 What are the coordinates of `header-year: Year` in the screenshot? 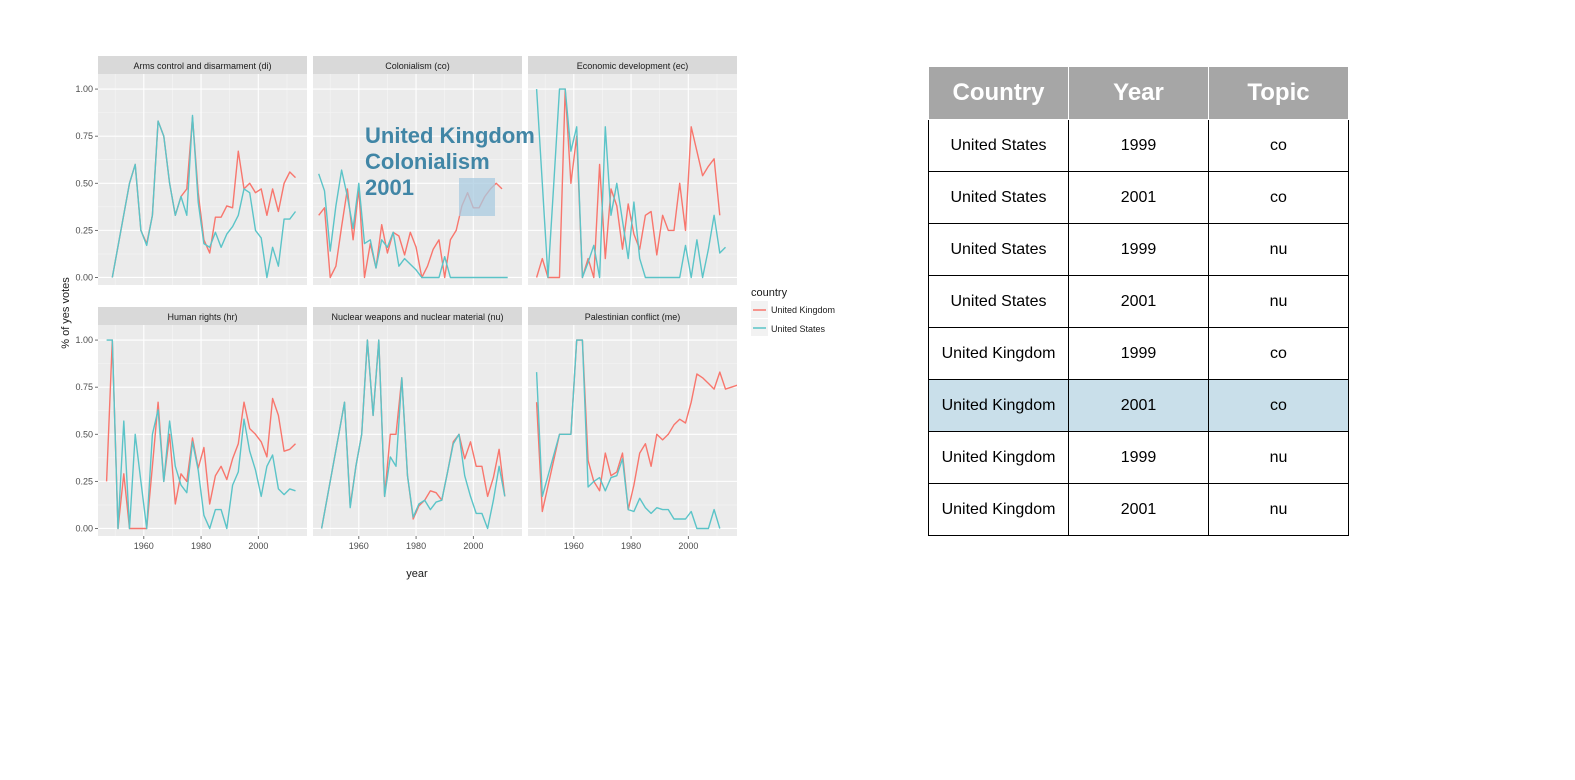 It's located at (1138, 93).